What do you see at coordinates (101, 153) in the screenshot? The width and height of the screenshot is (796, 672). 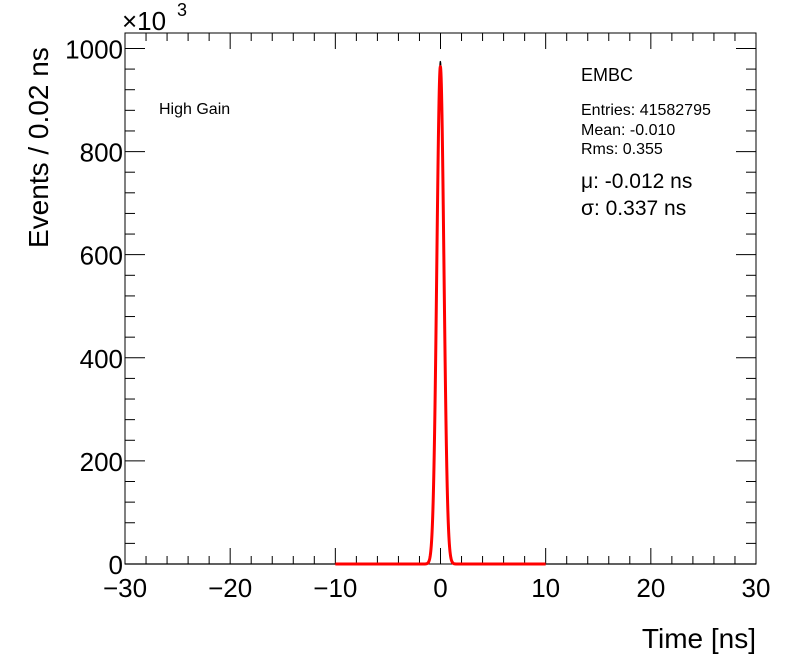 I see `y-tick-label: 800` at bounding box center [101, 153].